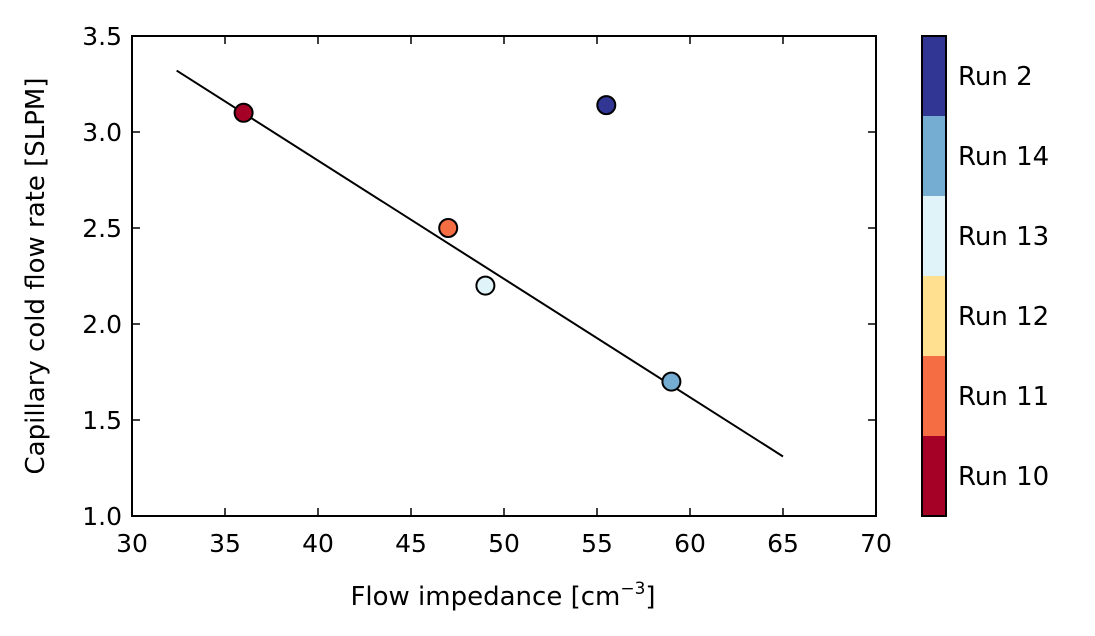 This screenshot has width=1095, height=636. Describe the element at coordinates (995, 77) in the screenshot. I see `colorbar-label: Run 2` at that location.